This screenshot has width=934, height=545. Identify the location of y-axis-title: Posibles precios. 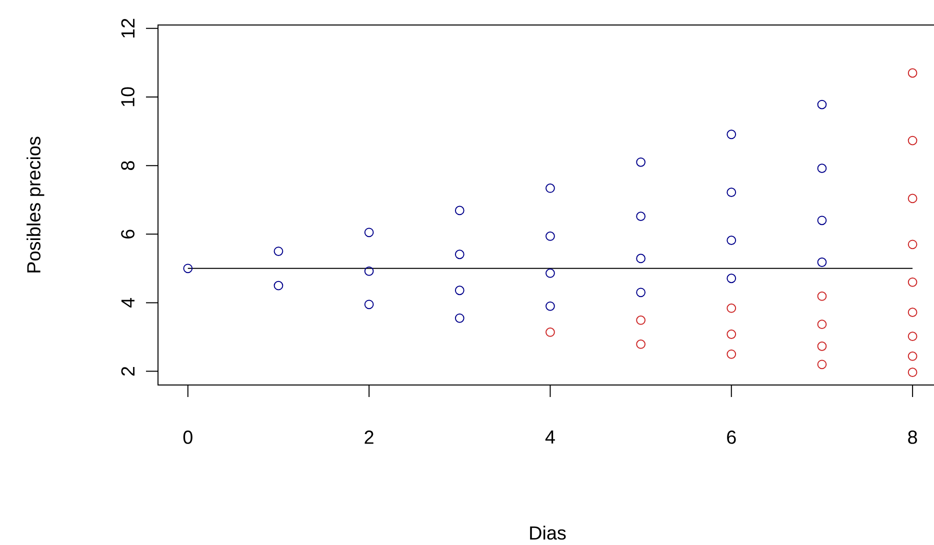
(35, 204).